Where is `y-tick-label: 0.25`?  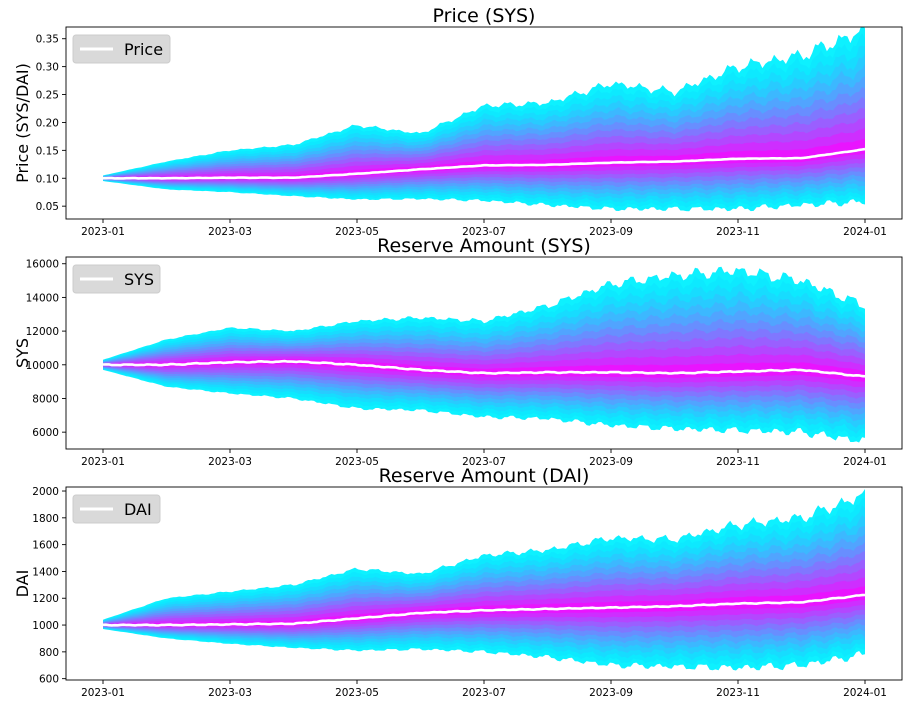
y-tick-label: 0.25 is located at coordinates (47, 96).